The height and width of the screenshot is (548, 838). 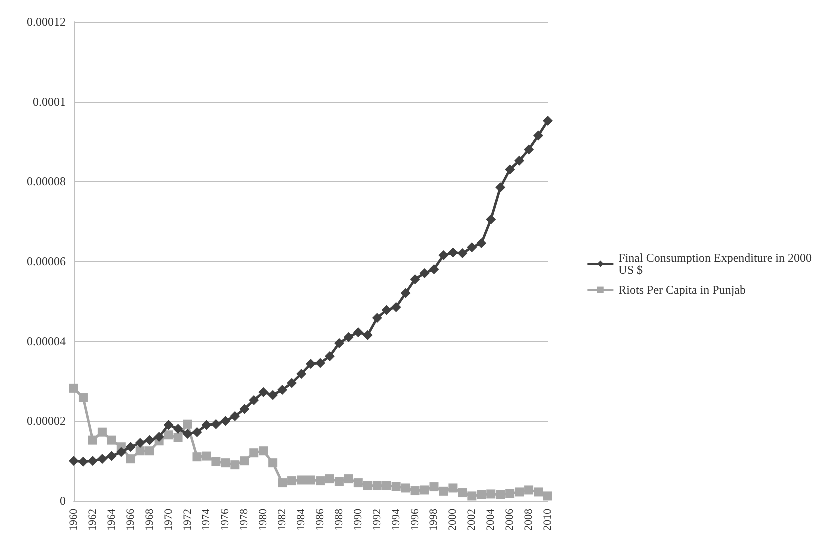 I want to click on x-tick-label: 2004, so click(x=491, y=519).